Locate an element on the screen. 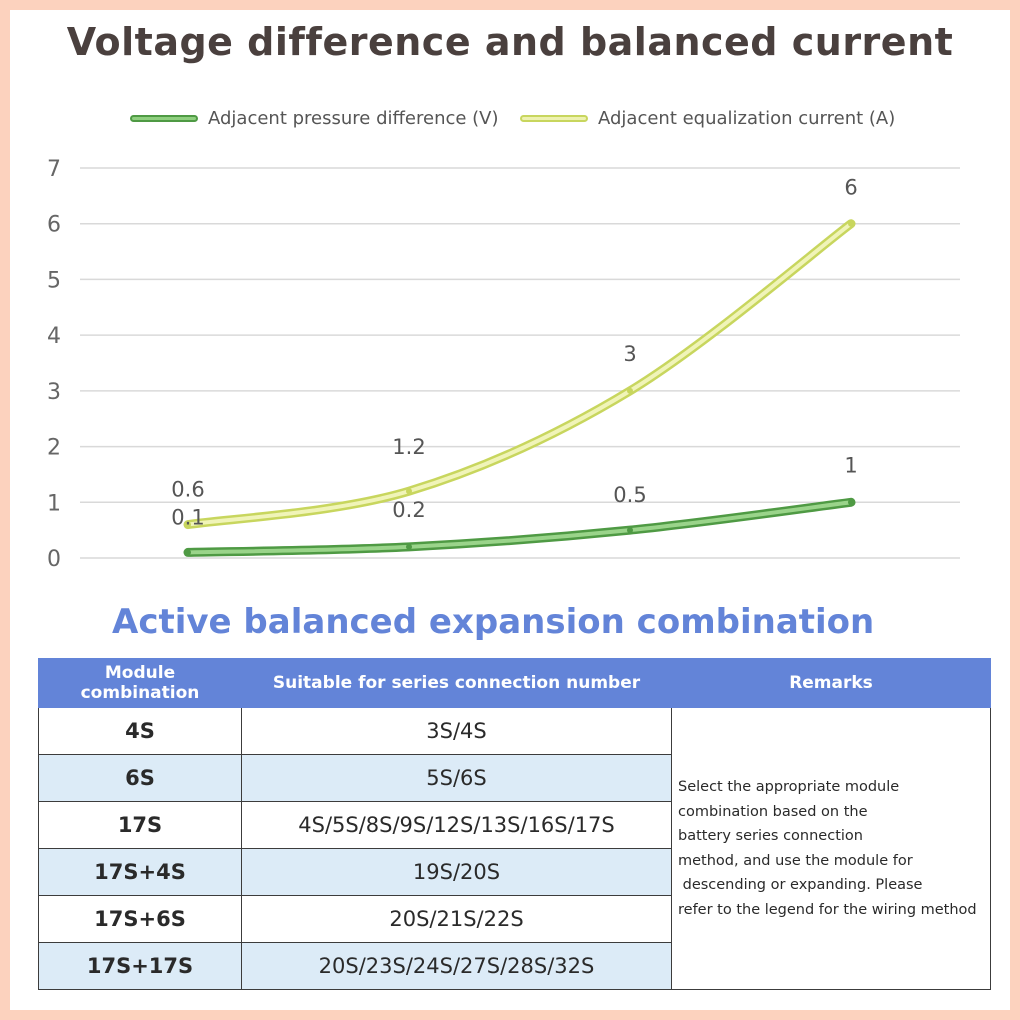 The image size is (1020, 1020). table-row: 17S+17S 20S/23S/24S/27S/28S/32S is located at coordinates (514, 966).